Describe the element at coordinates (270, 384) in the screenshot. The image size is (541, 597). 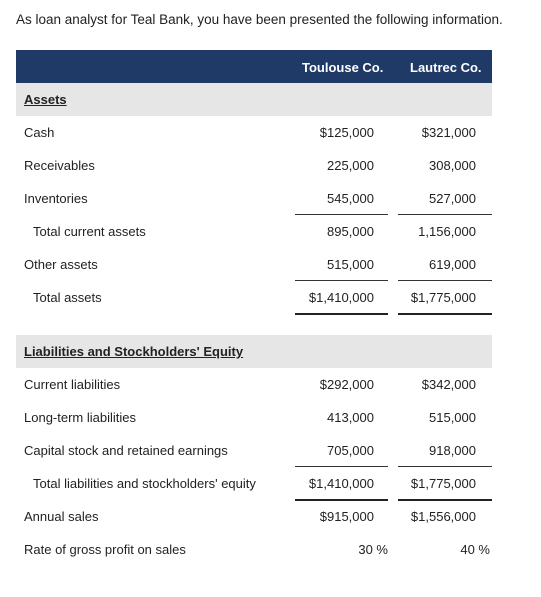
I see `row-current-liabilities: Current liabilities $292,000 $342,000` at that location.